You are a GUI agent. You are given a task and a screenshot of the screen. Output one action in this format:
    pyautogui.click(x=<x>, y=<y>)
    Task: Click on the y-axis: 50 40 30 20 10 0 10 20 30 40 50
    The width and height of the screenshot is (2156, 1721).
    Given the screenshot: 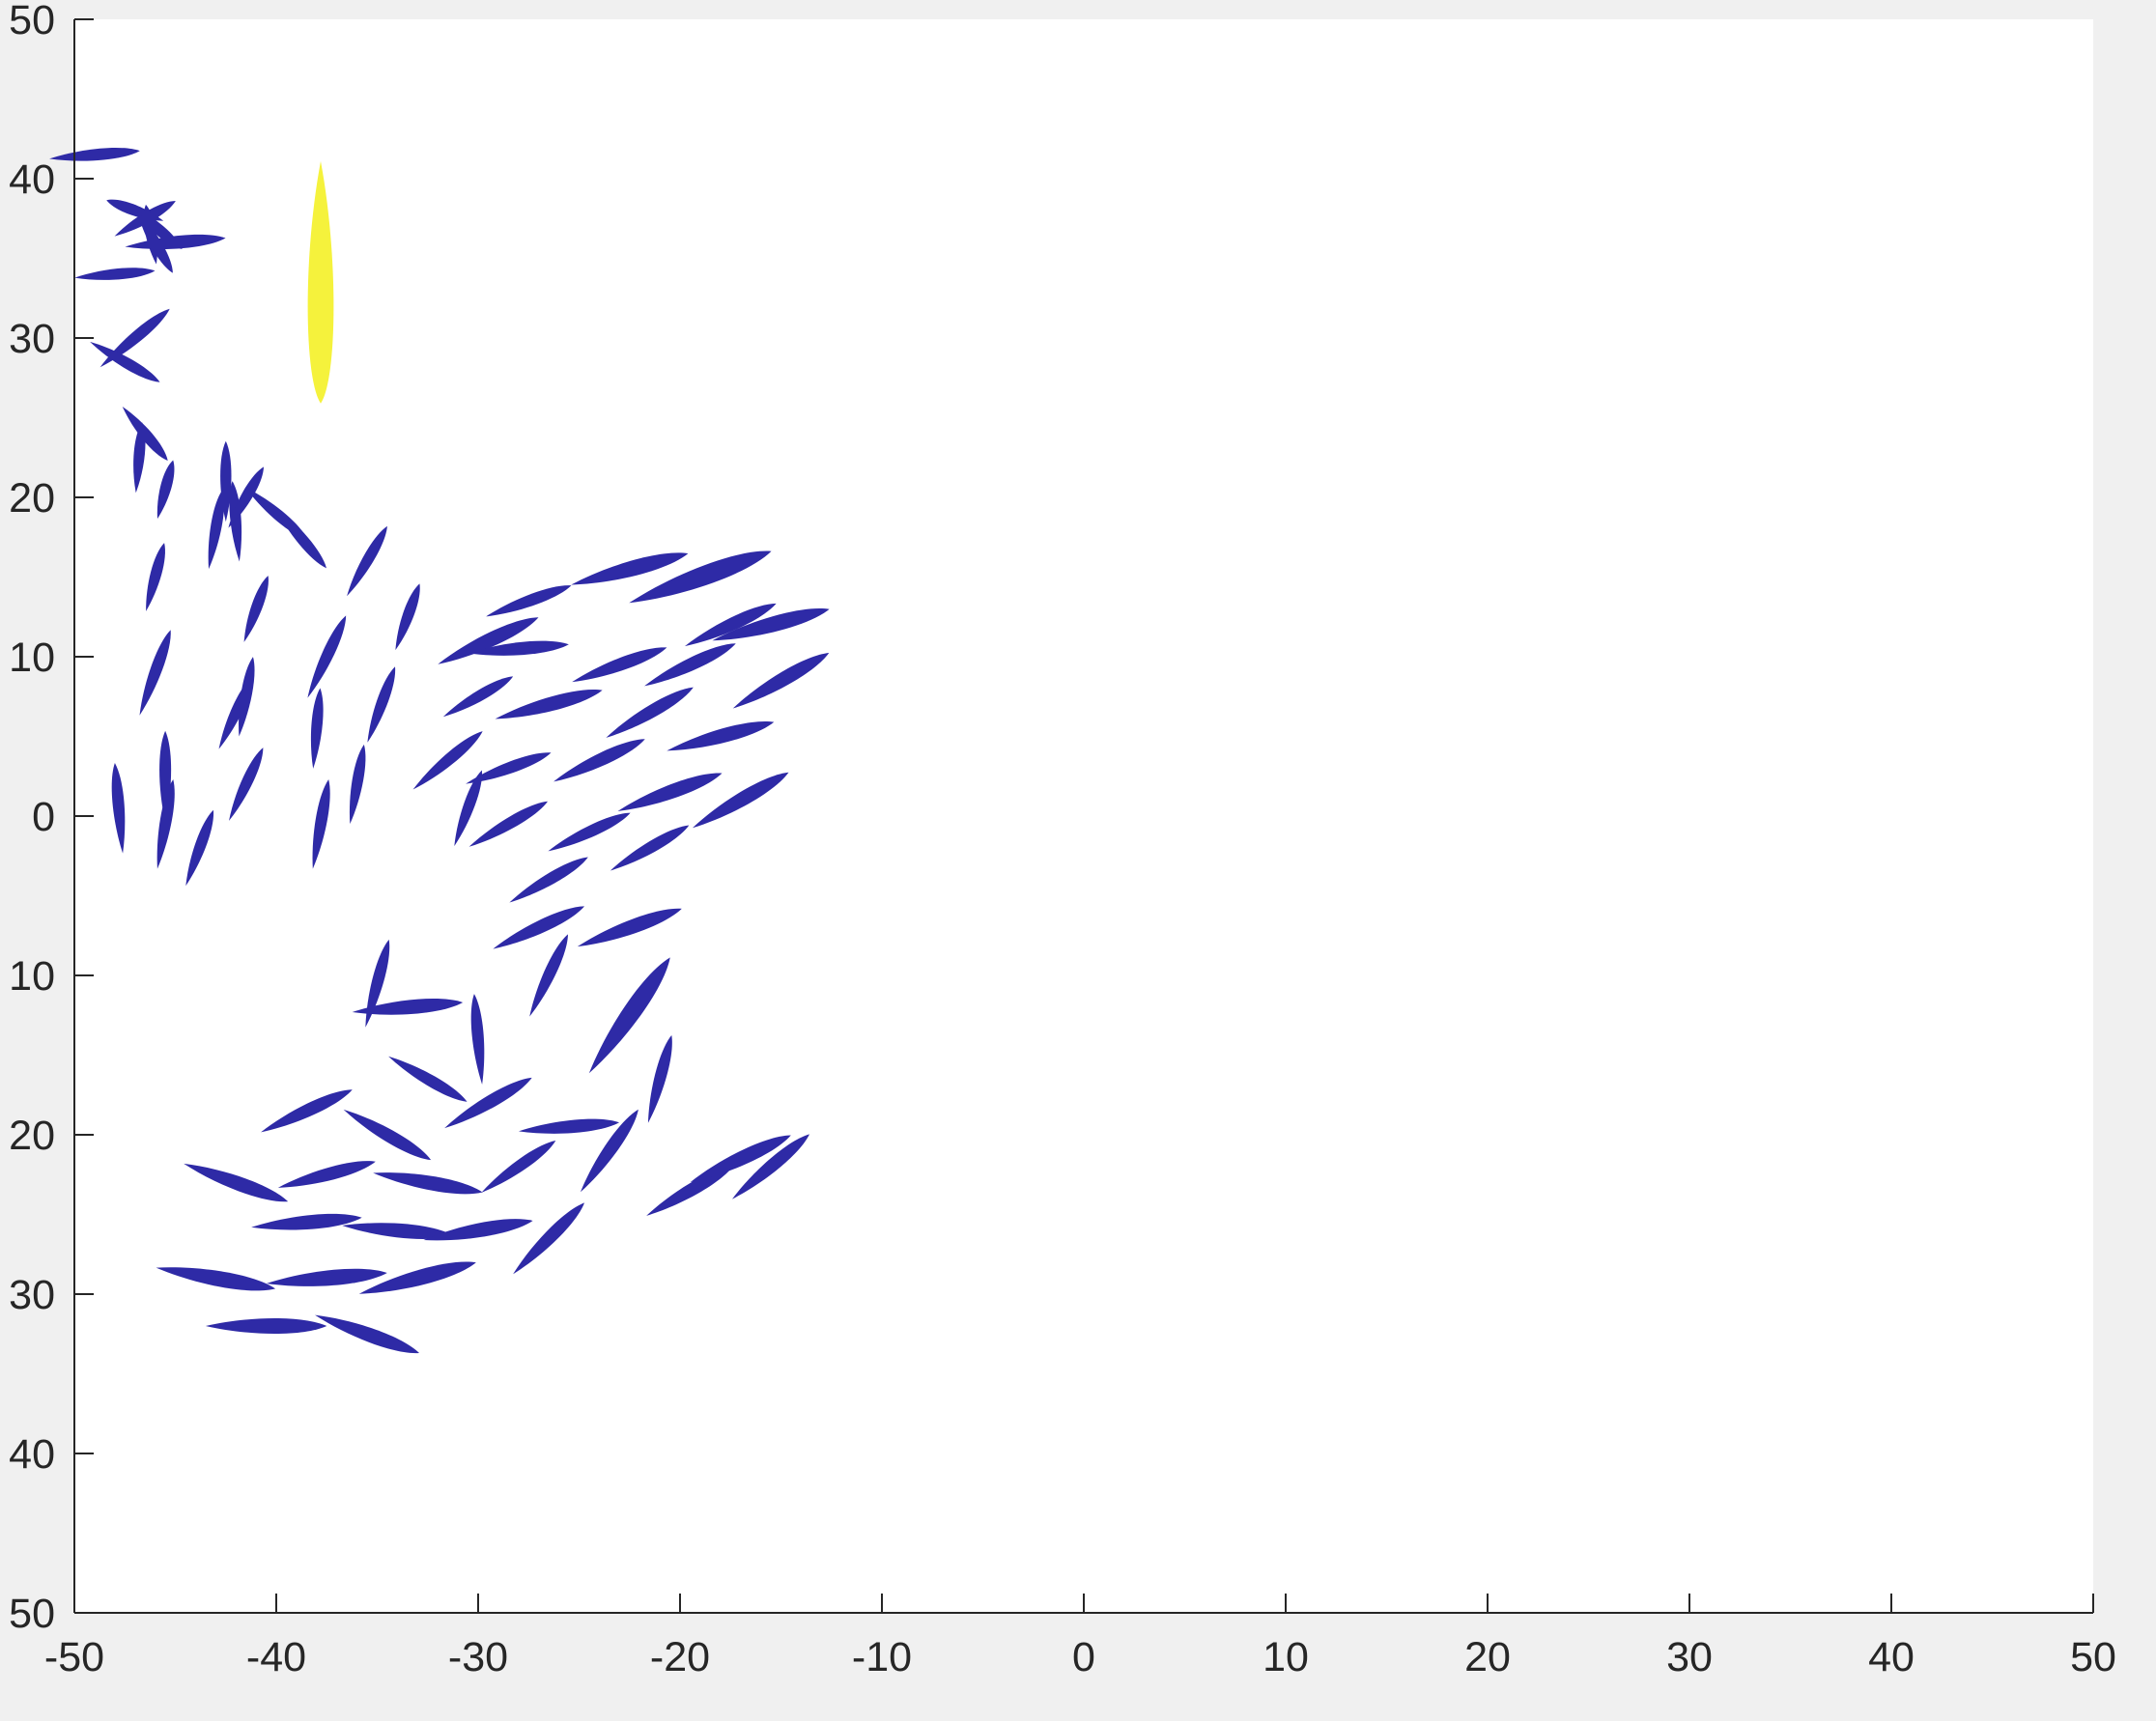 What is the action you would take?
    pyautogui.click(x=51, y=819)
    